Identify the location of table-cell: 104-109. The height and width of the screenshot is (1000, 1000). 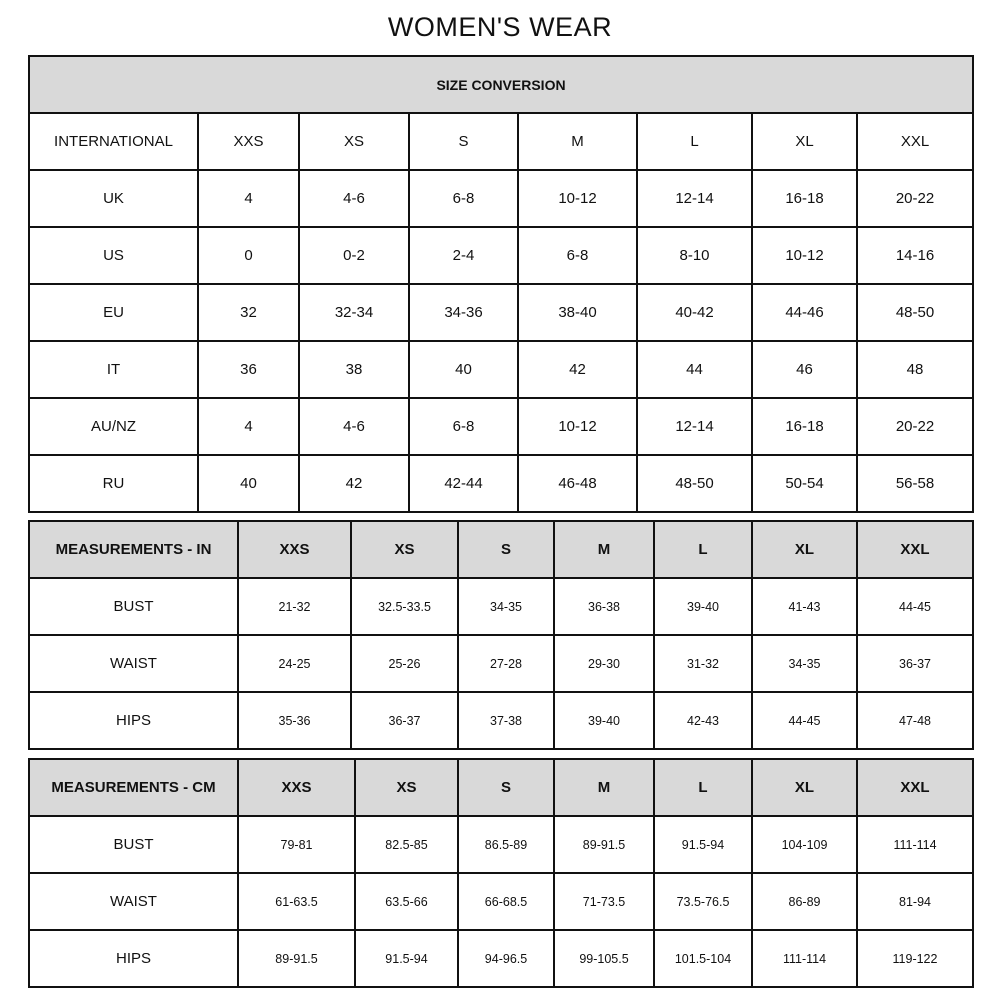
(804, 844).